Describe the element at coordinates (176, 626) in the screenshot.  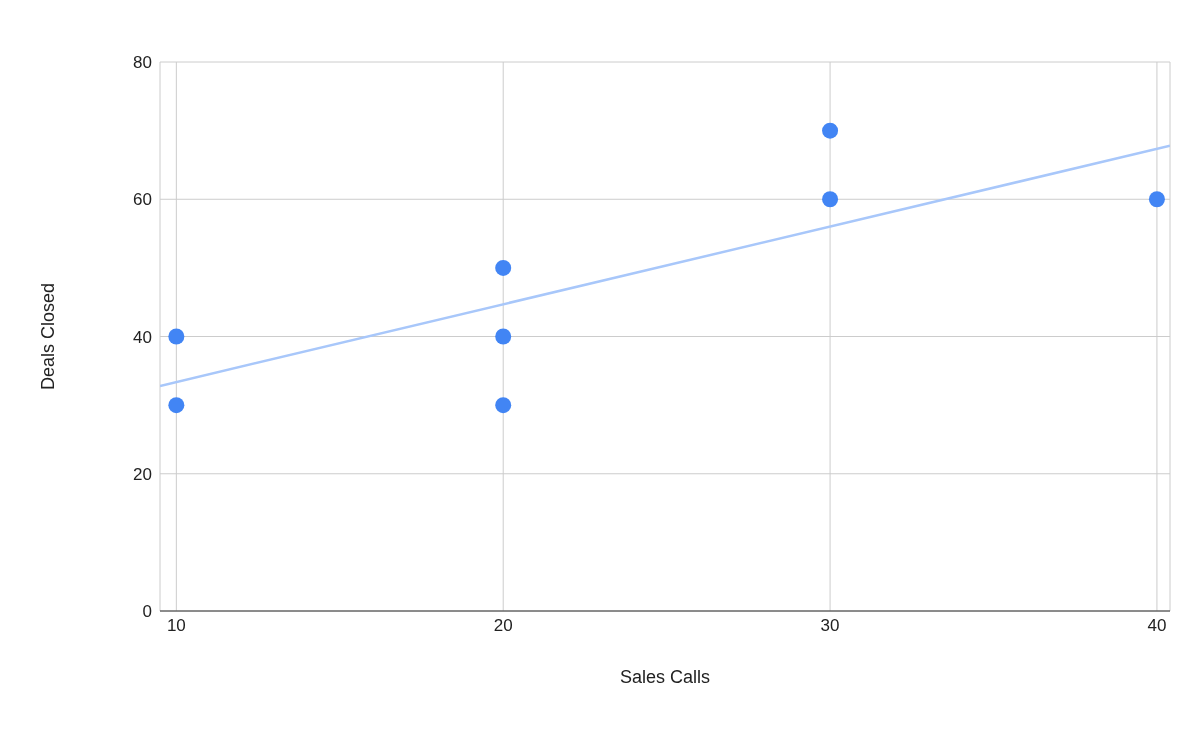
I see `x-tick-label: 10` at that location.